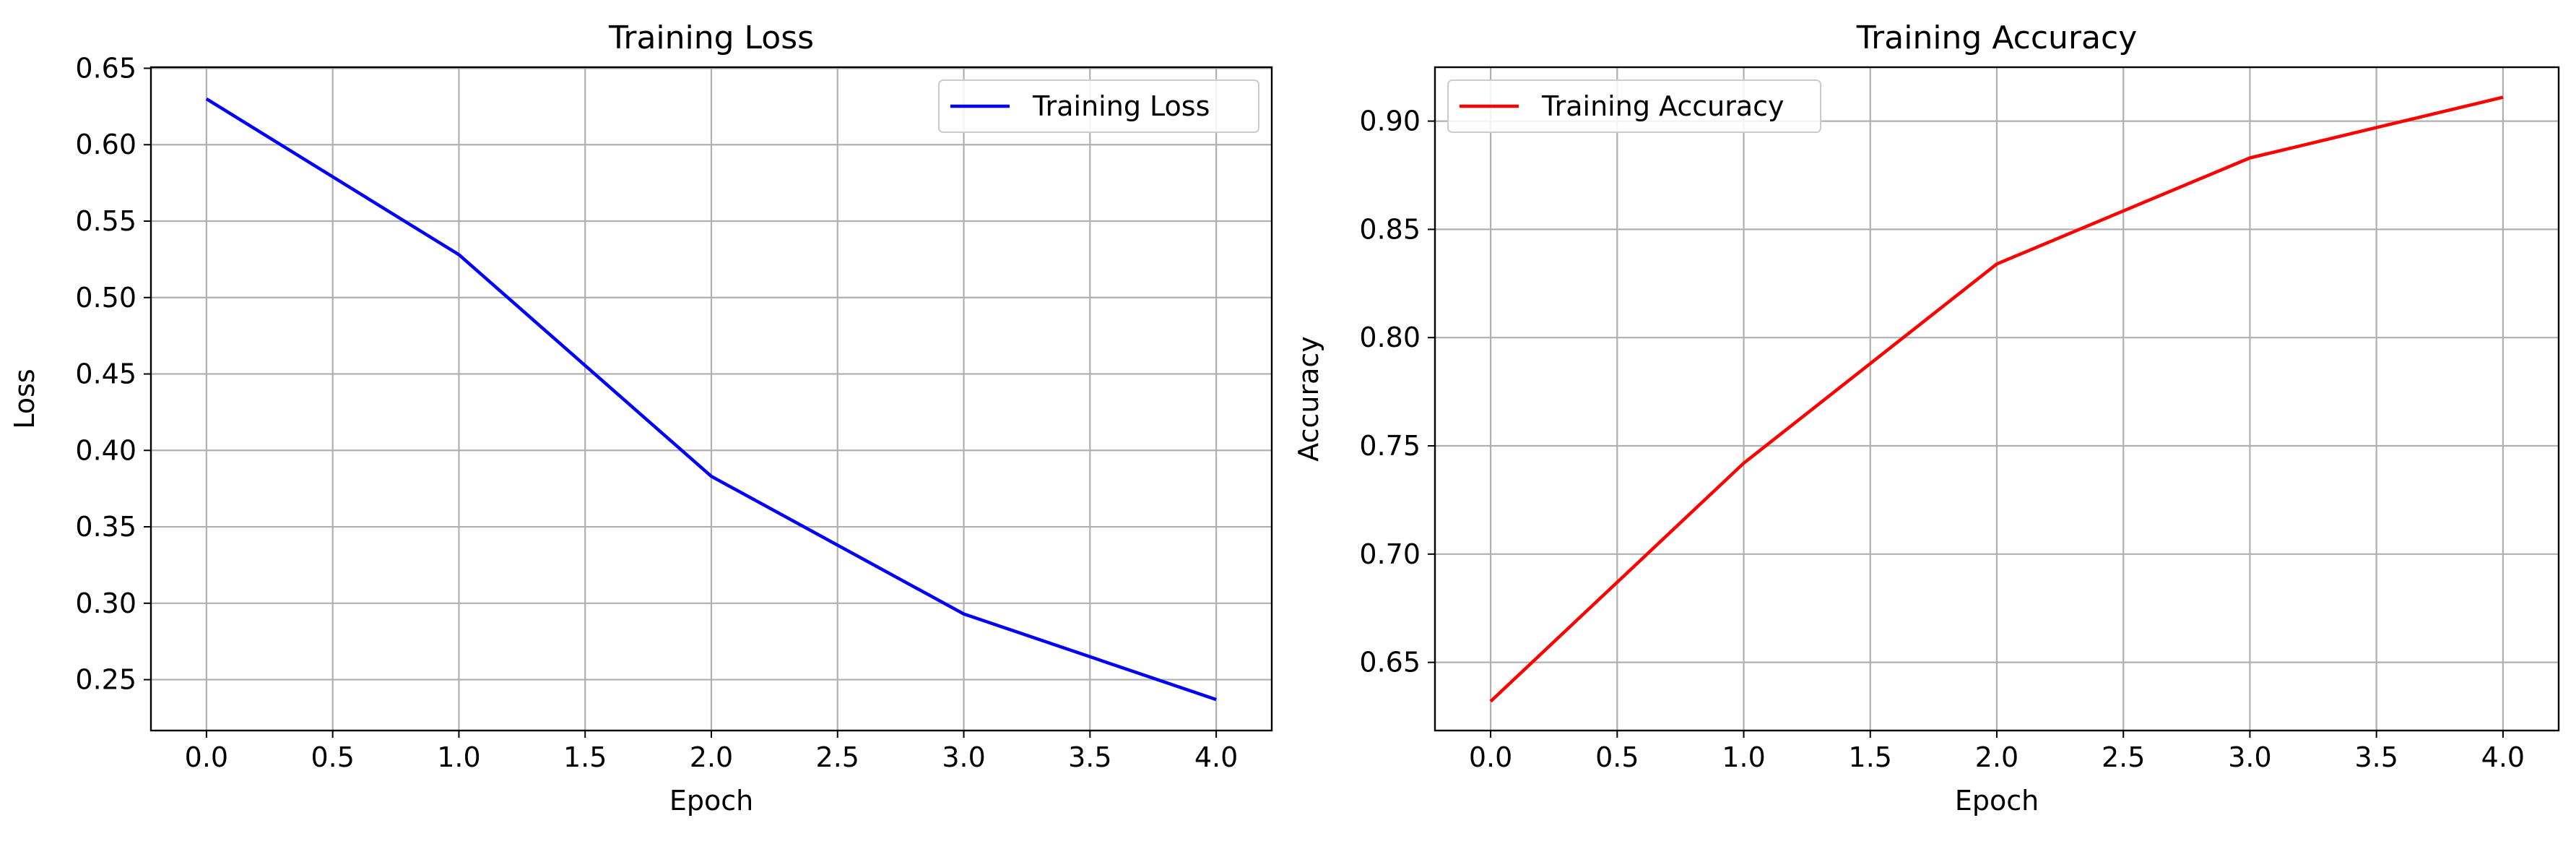 This screenshot has height=844, width=2576. Describe the element at coordinates (1996, 38) in the screenshot. I see `chart-title: Training Accuracy` at that location.